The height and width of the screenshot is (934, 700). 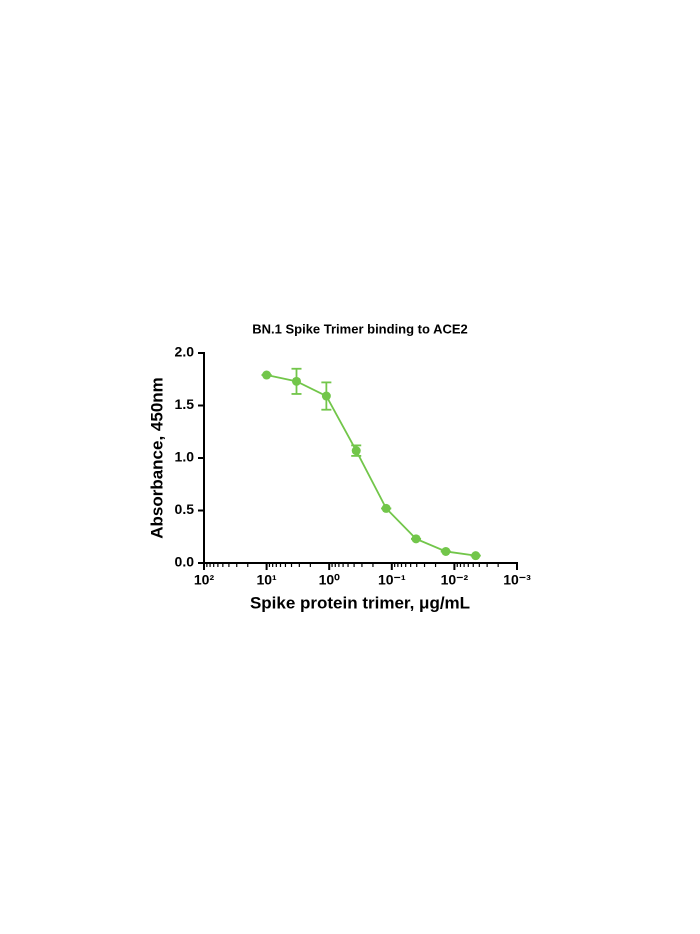 What do you see at coordinates (330, 580) in the screenshot?
I see `x-tick-label: 10⁰` at bounding box center [330, 580].